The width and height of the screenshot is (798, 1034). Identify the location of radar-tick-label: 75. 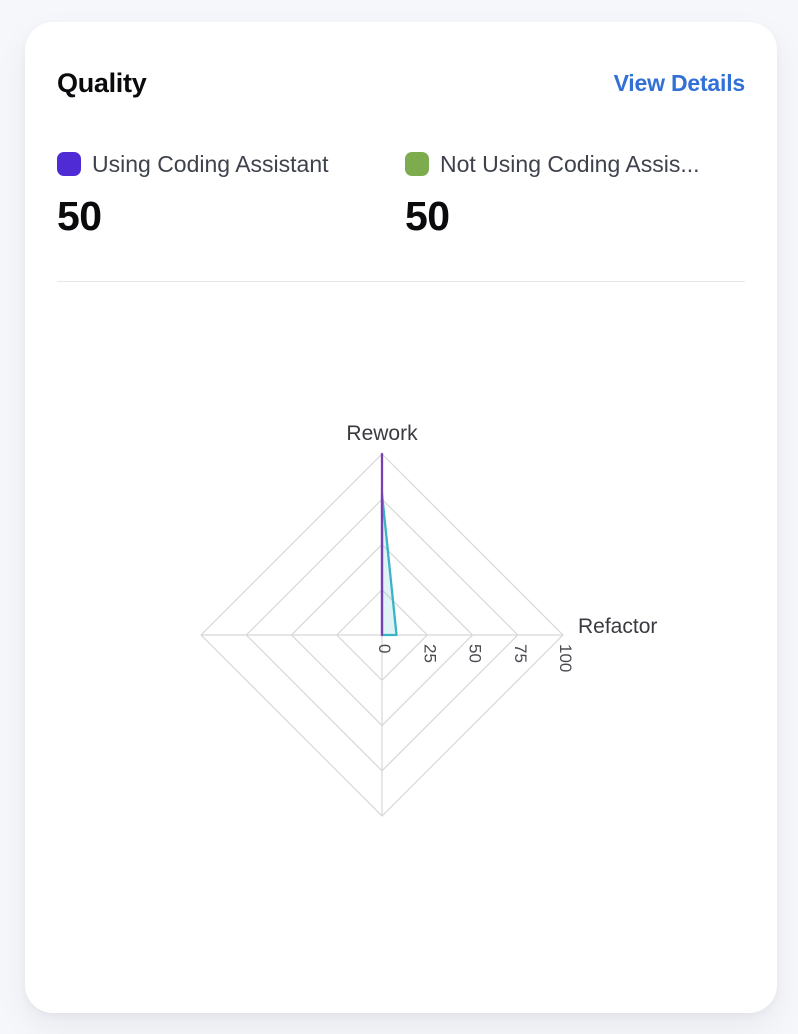
(520, 653).